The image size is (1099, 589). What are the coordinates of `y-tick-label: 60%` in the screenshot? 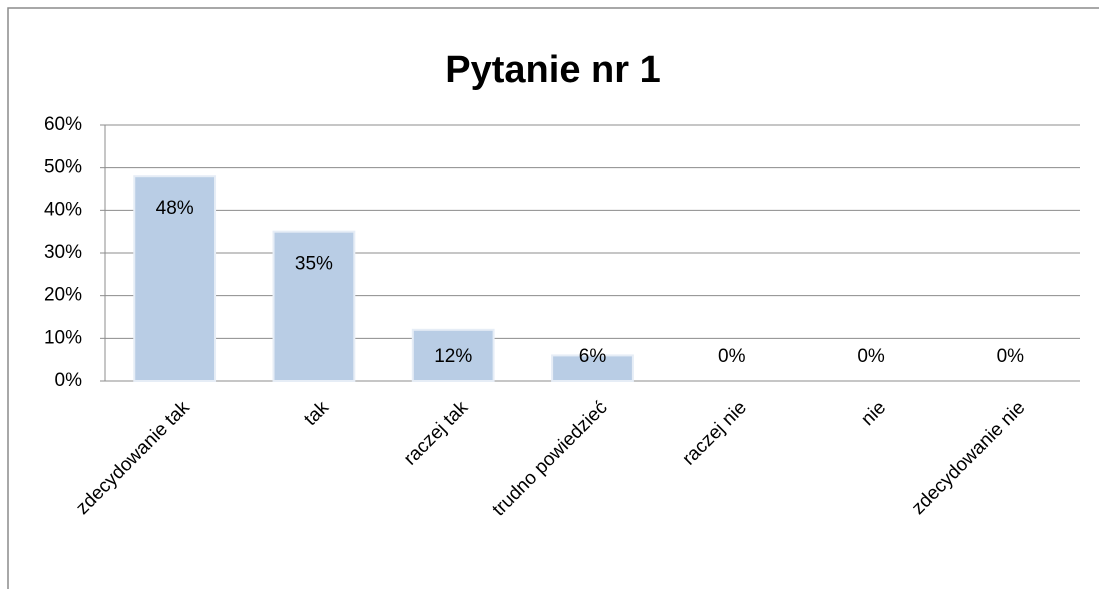 It's located at (63, 124).